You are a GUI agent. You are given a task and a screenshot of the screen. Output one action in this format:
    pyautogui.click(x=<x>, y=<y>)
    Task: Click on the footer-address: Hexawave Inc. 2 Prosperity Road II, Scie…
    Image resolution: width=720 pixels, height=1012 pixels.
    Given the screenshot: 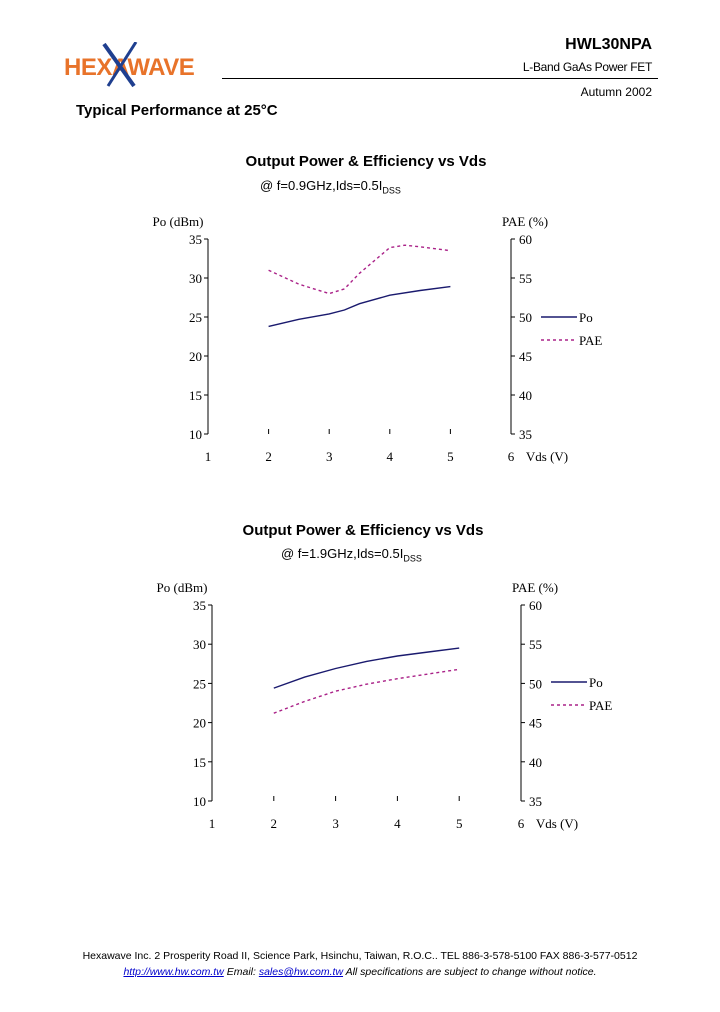 What is the action you would take?
    pyautogui.click(x=360, y=956)
    